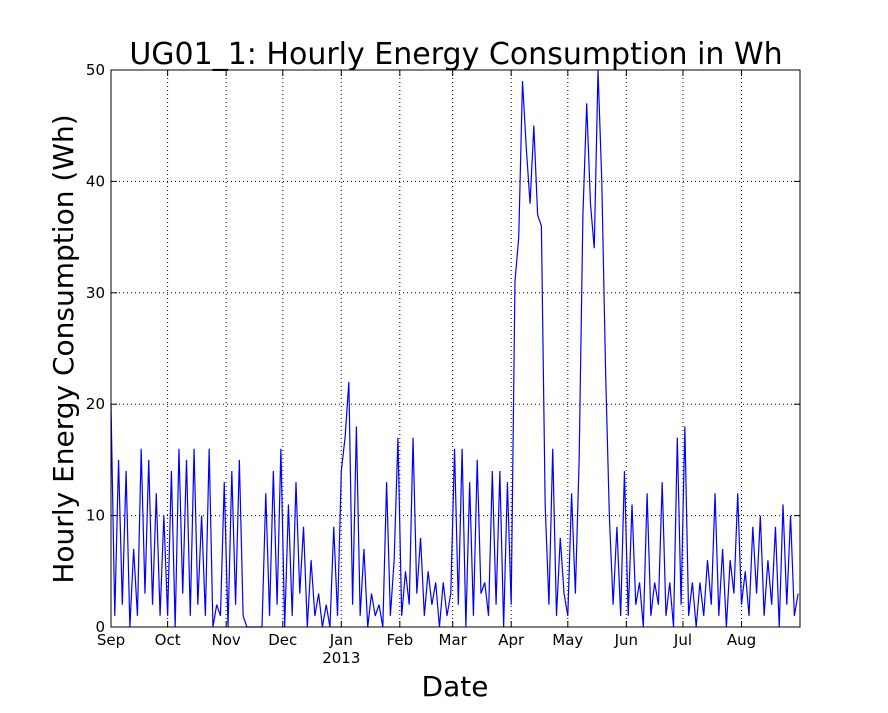 This screenshot has width=888, height=713. I want to click on x-tick-label: Mar, so click(453, 640).